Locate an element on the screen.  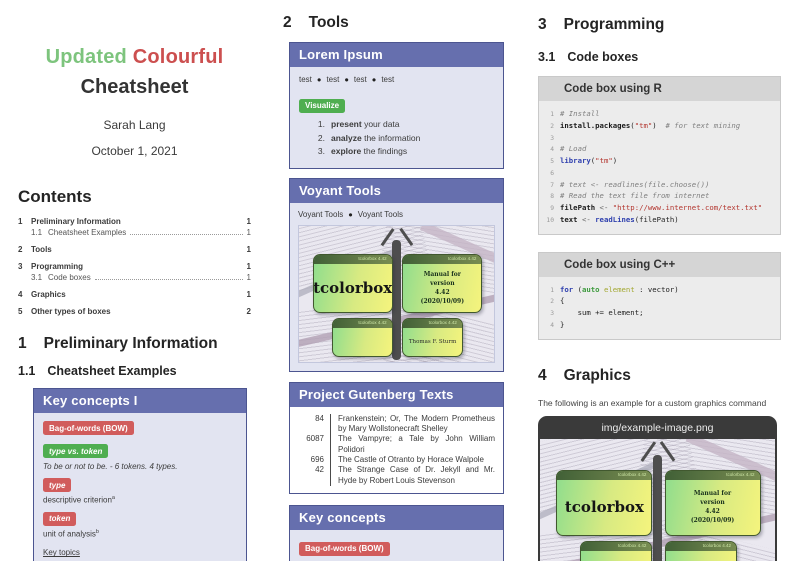
example-image-caption: img/example-image.png is located at coordinates (657, 427).